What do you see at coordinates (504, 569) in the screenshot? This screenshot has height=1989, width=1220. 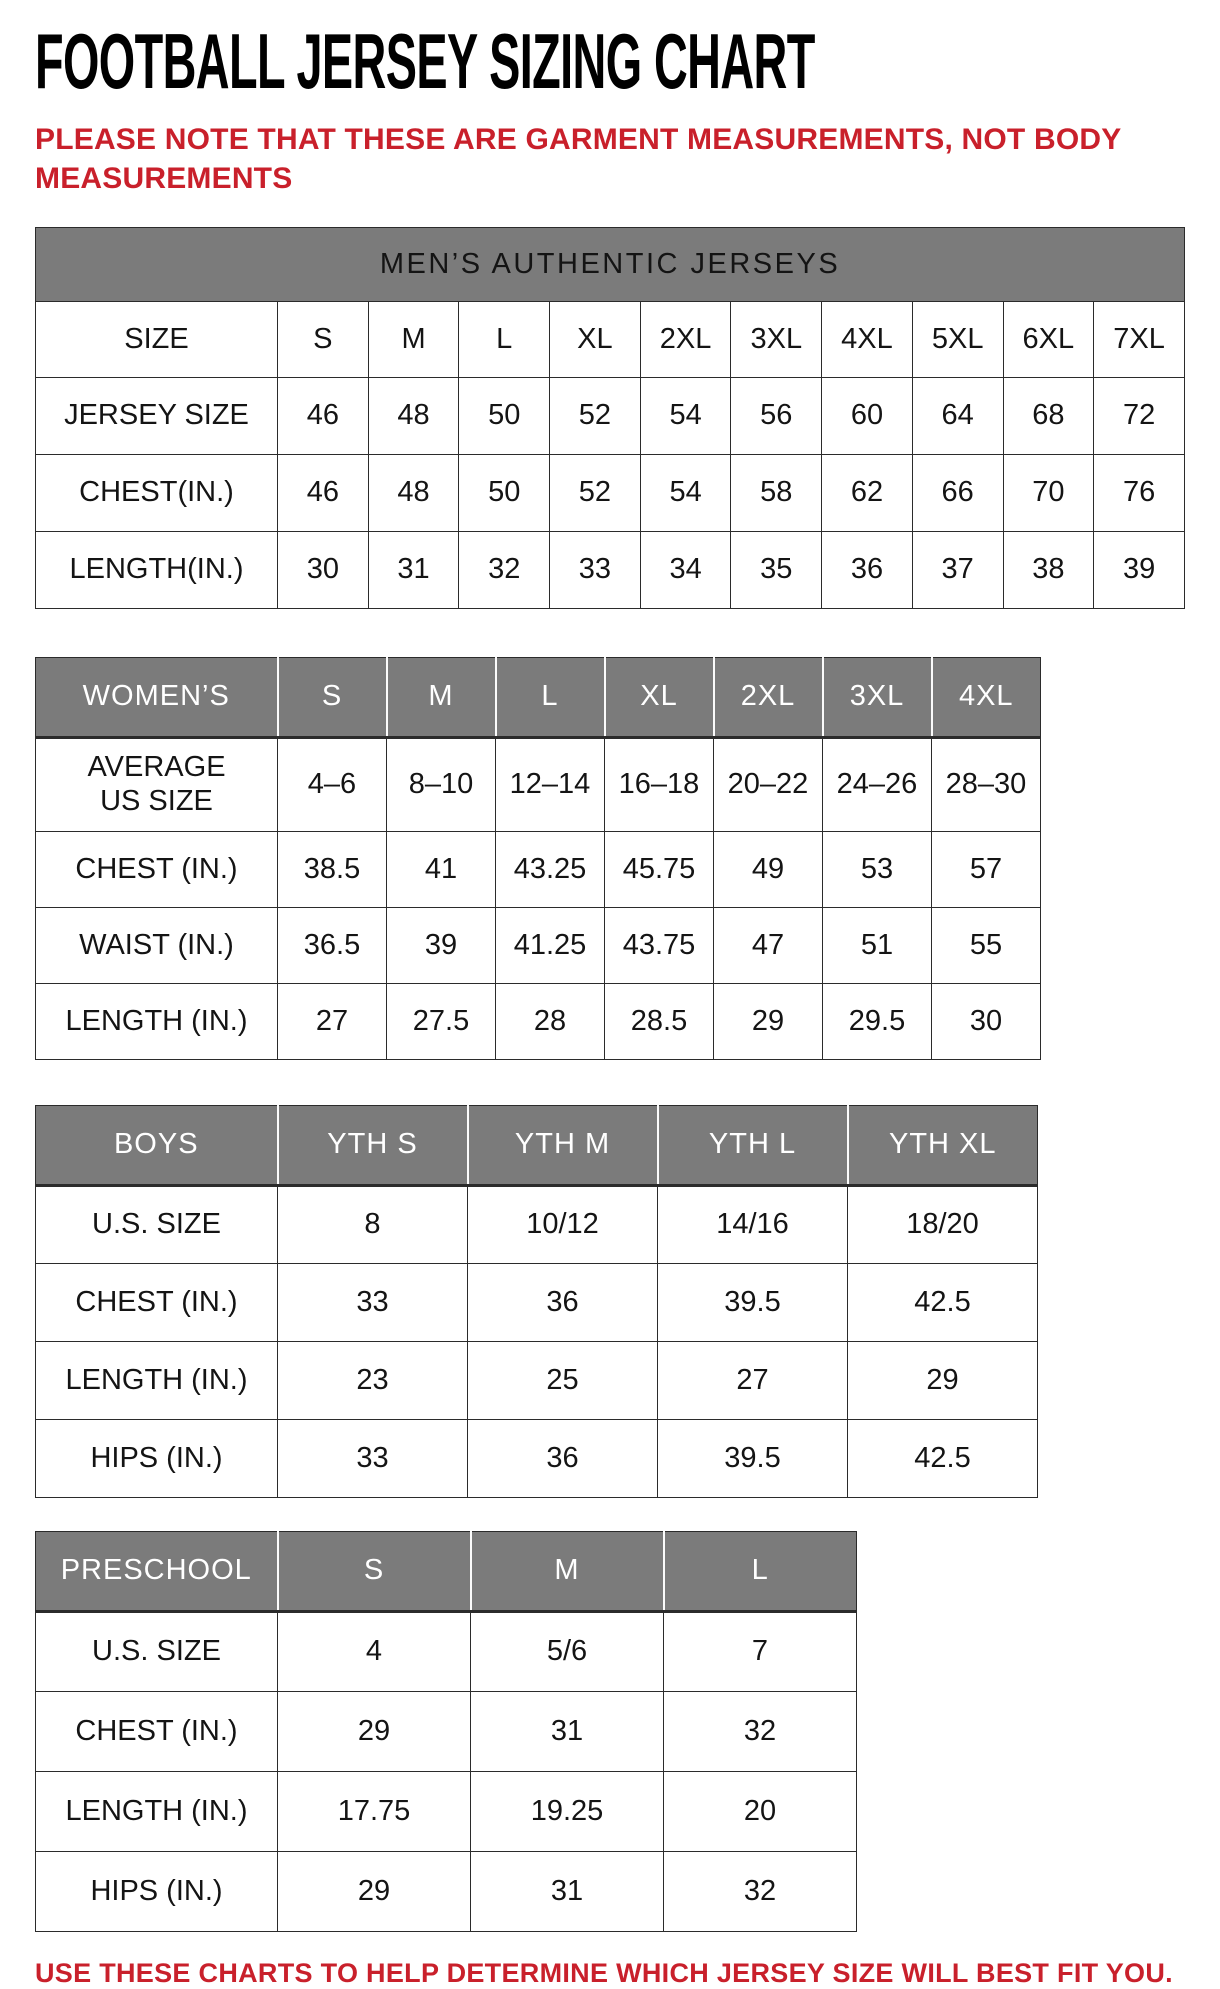 I see `mens-cell-value: 32` at bounding box center [504, 569].